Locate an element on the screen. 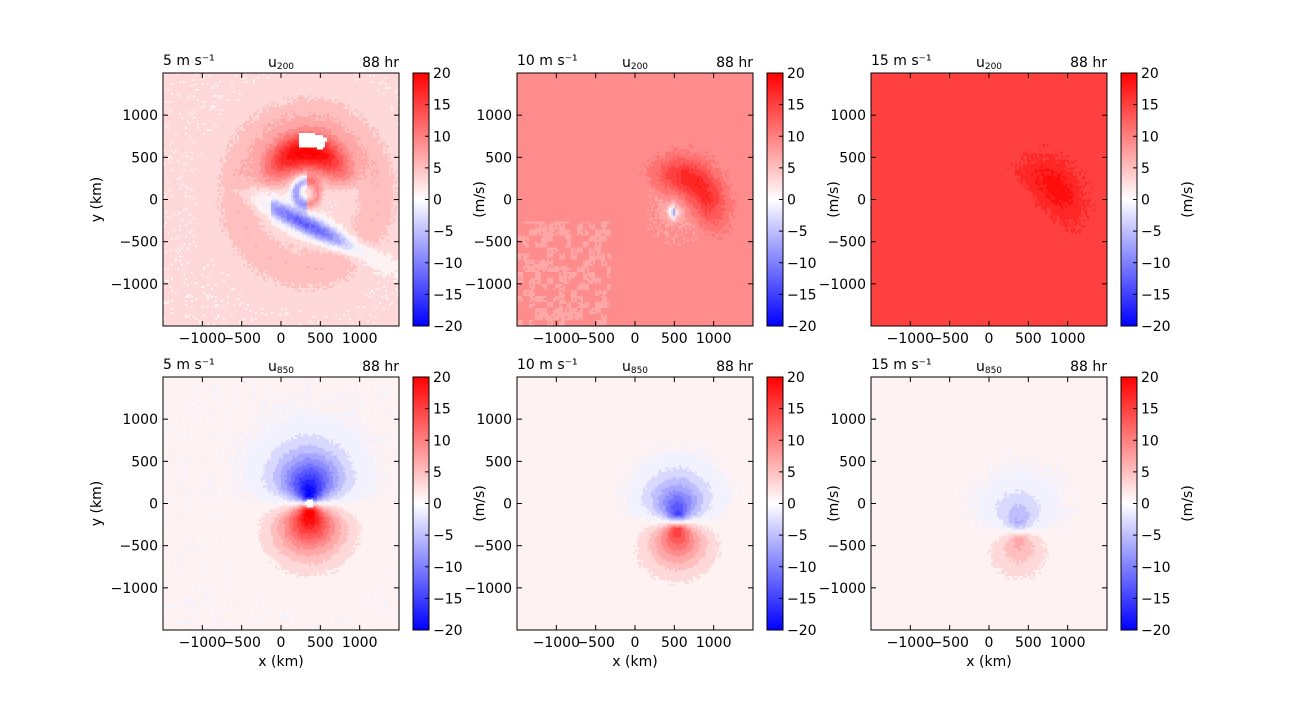  panel-title-left: 15 m s⁻¹ is located at coordinates (901, 365).